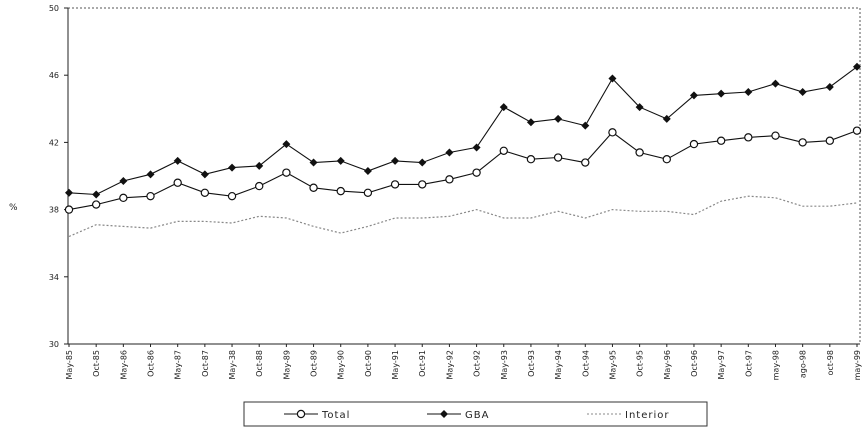 This screenshot has width=863, height=437. What do you see at coordinates (647, 415) in the screenshot?
I see `legend-label-interior: Interior` at bounding box center [647, 415].